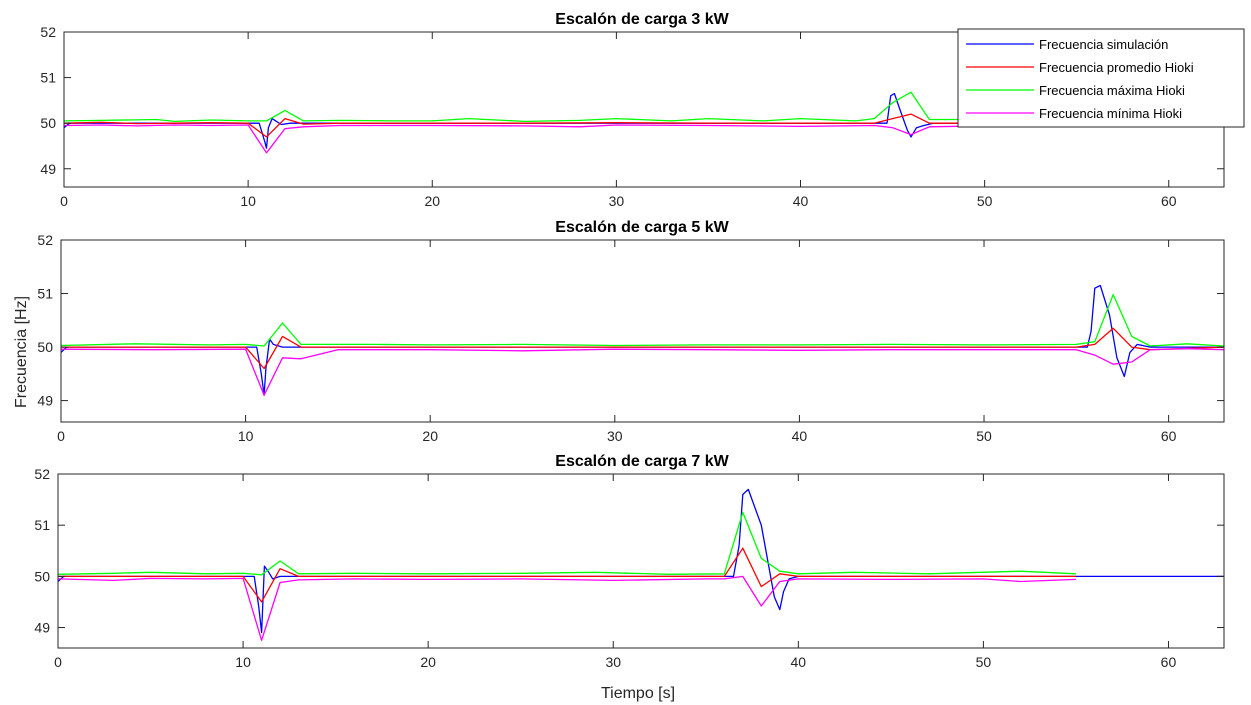 Image resolution: width=1251 pixels, height=705 pixels. Describe the element at coordinates (638, 693) in the screenshot. I see `x-axis-label: Tiempo [s]` at that location.